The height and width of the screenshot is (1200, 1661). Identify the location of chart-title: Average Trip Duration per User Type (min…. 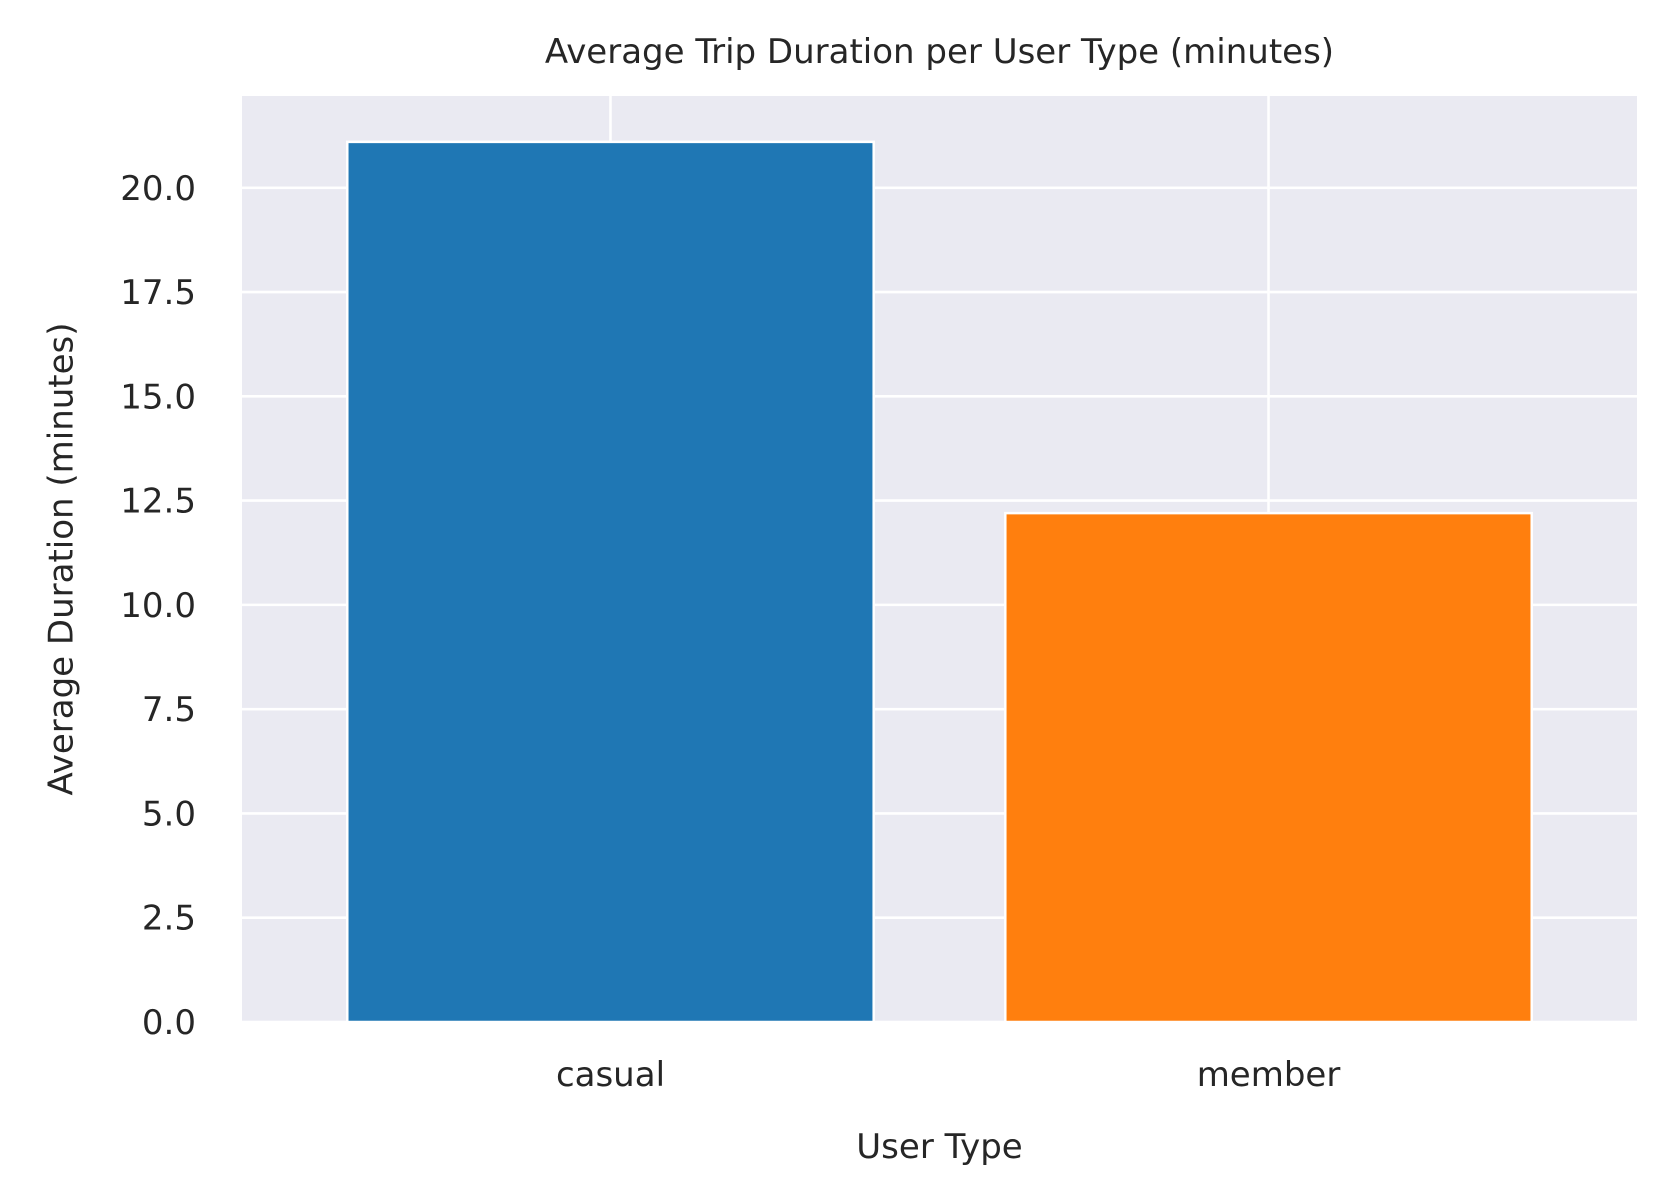
(939, 52).